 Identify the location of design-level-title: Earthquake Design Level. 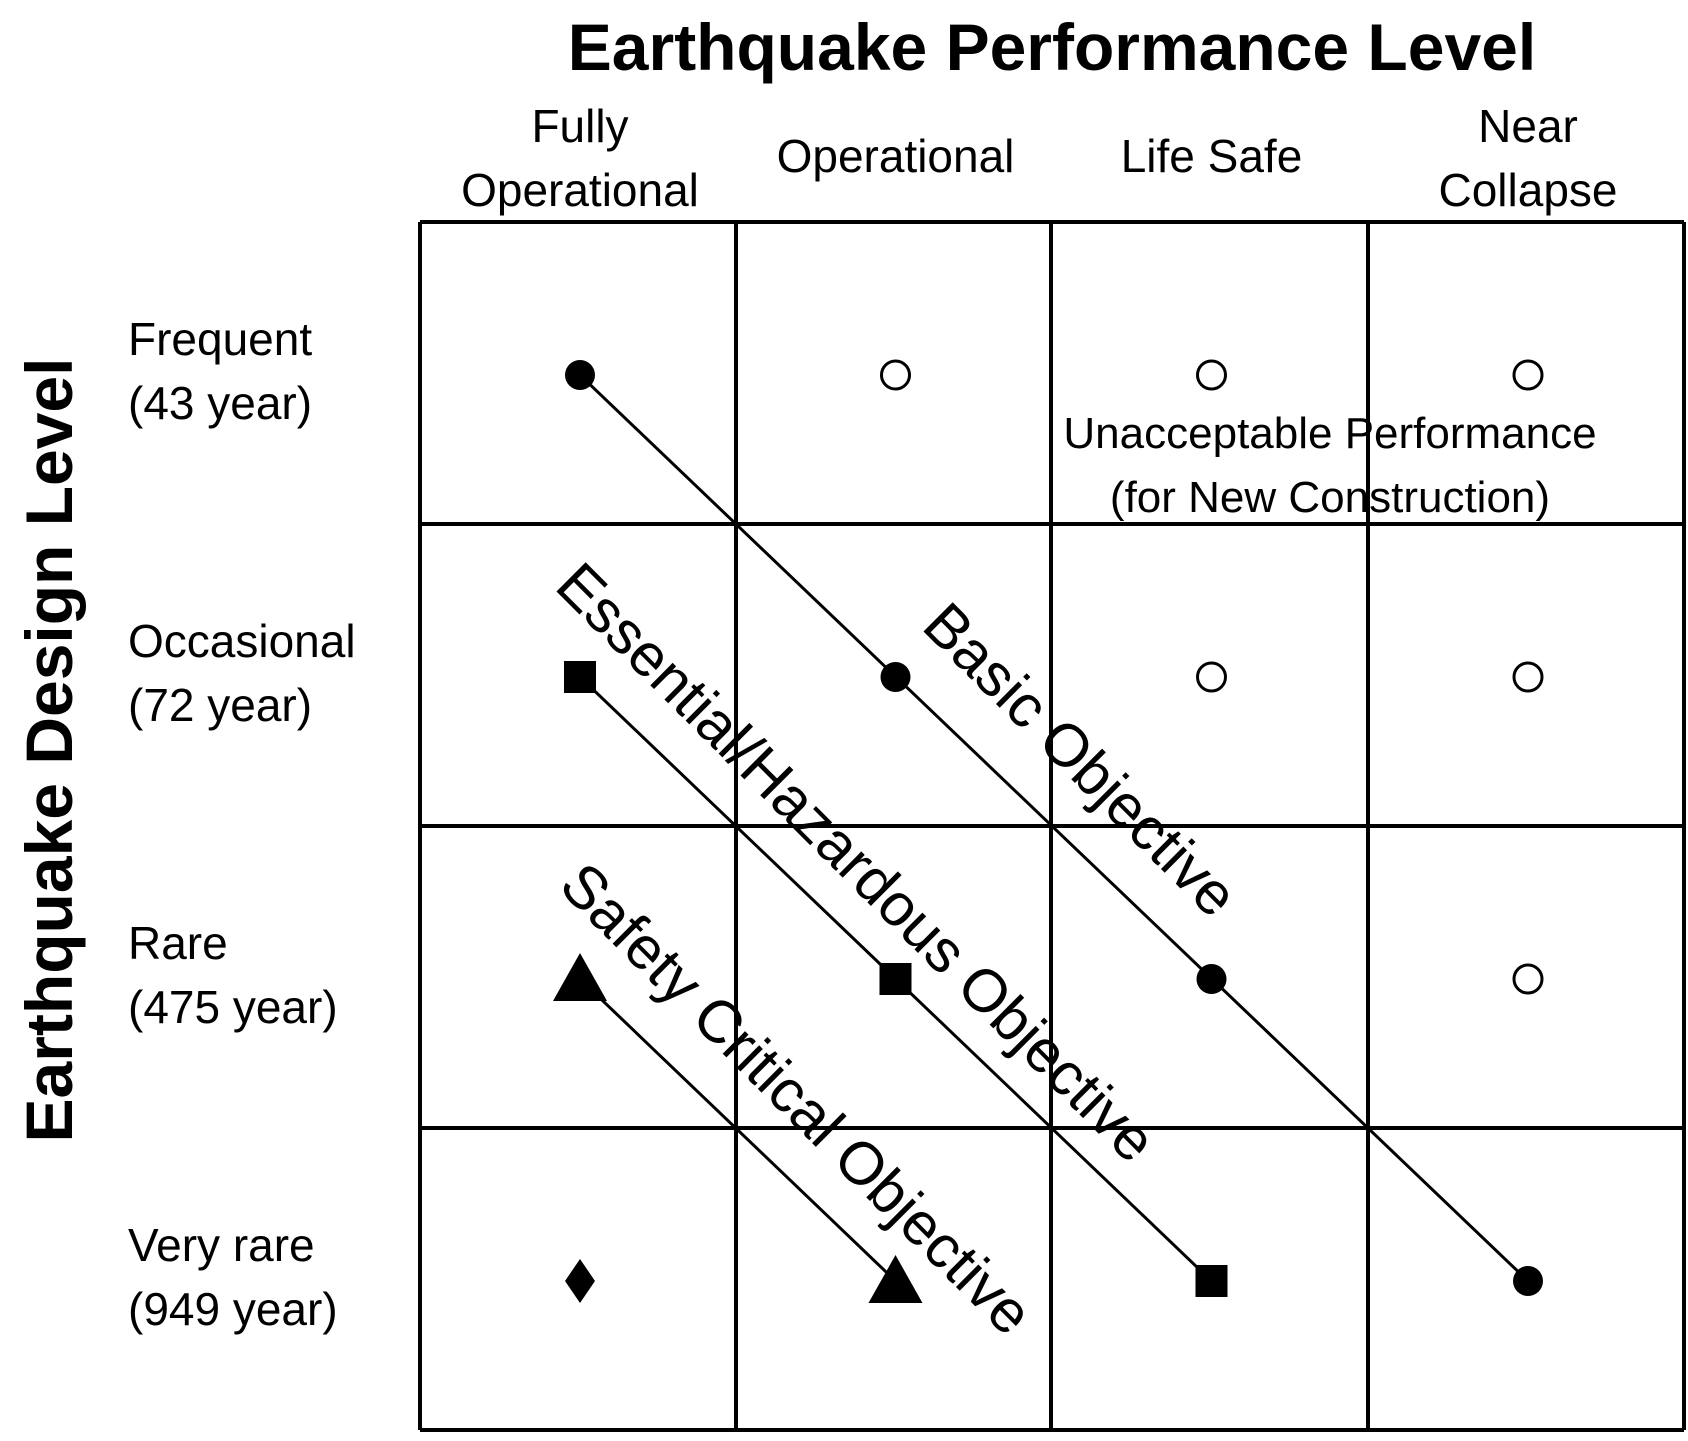
(49, 750).